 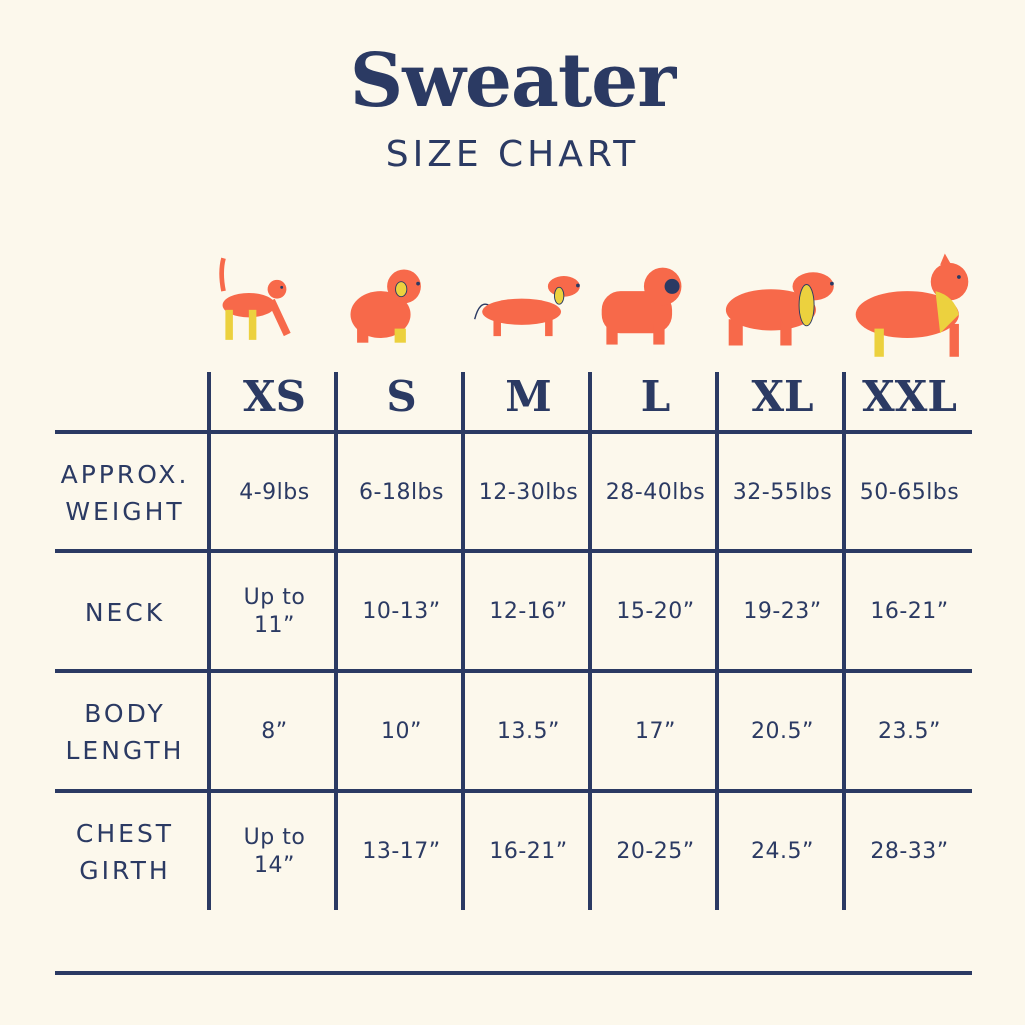 I want to click on table-cell: 28-33”, so click(x=909, y=851).